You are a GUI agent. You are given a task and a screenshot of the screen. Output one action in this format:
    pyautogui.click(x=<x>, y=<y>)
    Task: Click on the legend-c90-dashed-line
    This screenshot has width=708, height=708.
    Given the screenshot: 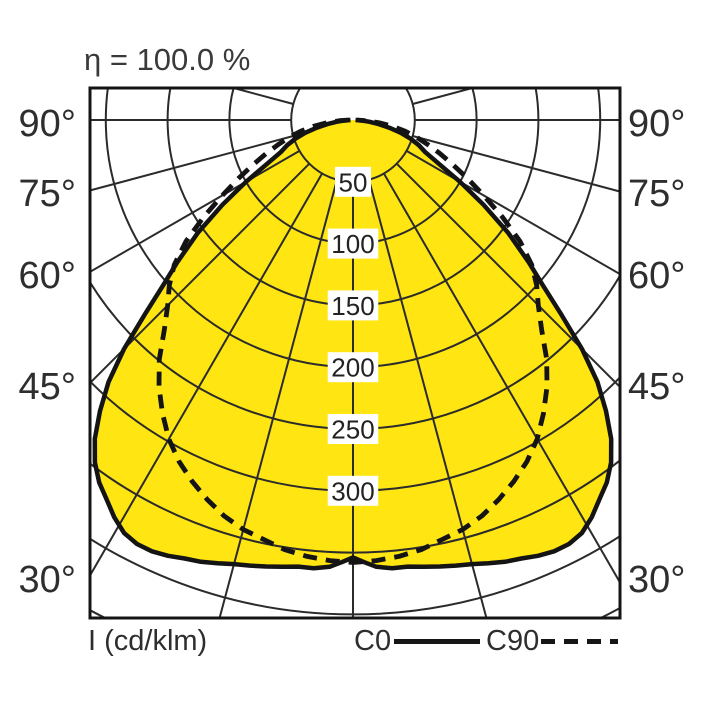 What is the action you would take?
    pyautogui.click(x=579, y=641)
    